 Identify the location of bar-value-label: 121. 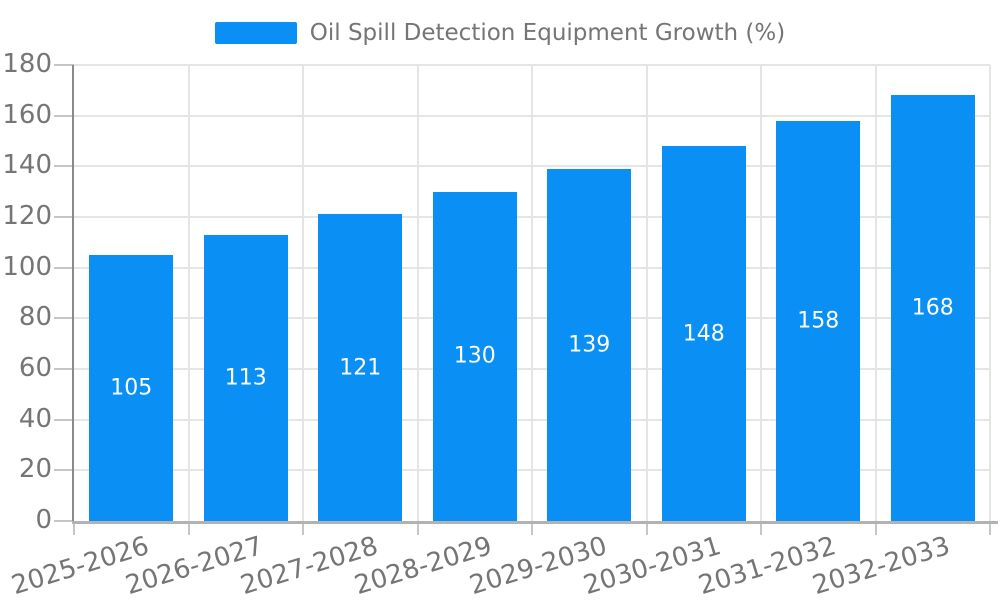
(360, 368).